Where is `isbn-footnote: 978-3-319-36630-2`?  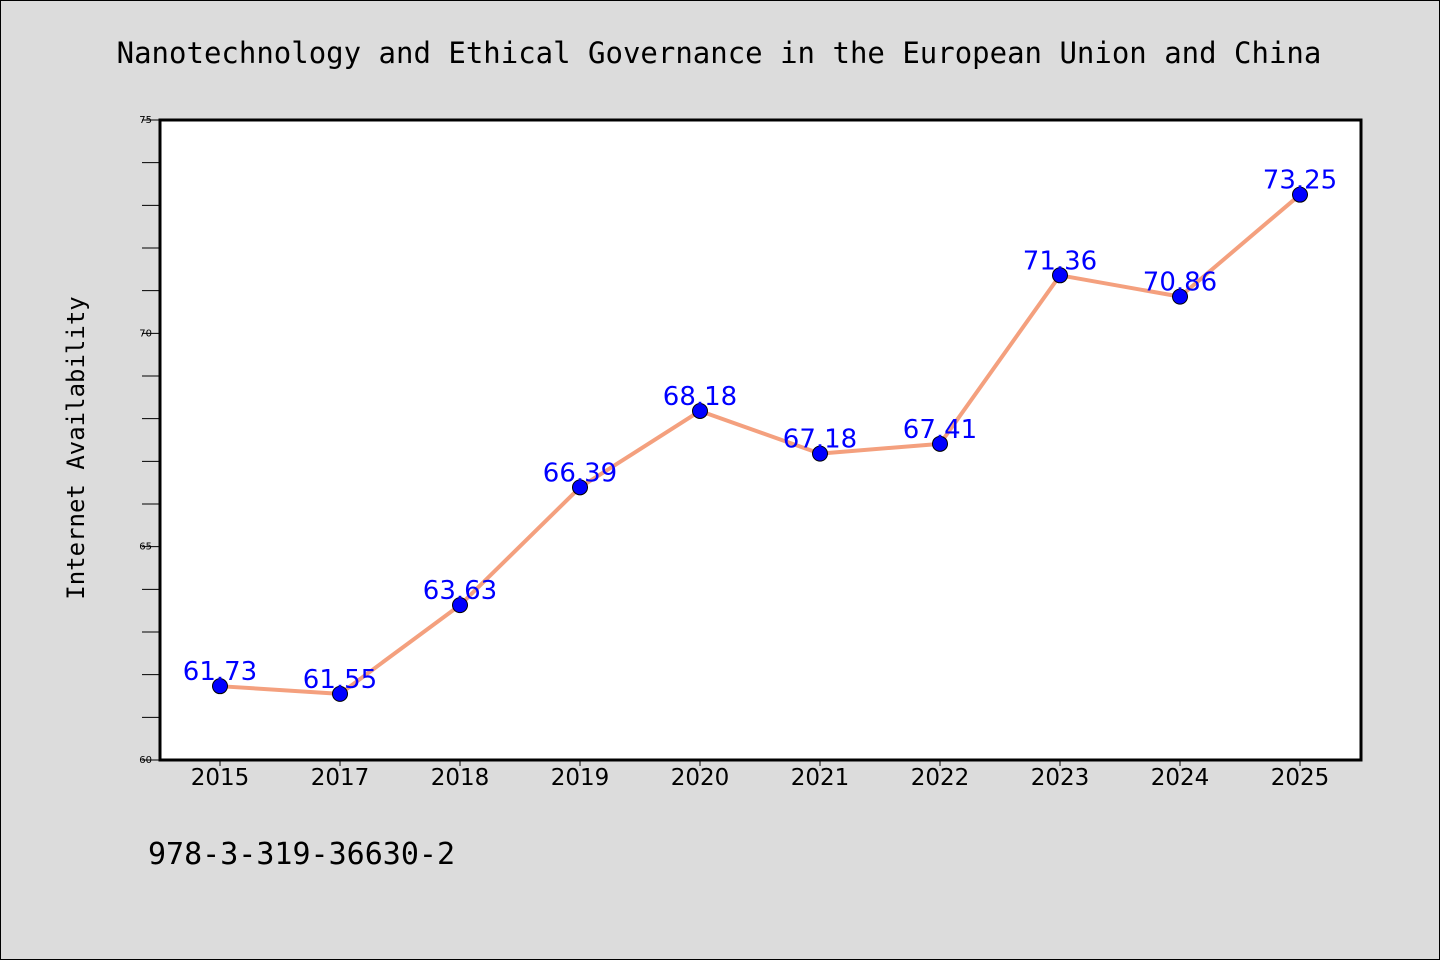
isbn-footnote: 978-3-319-36630-2 is located at coordinates (301, 854).